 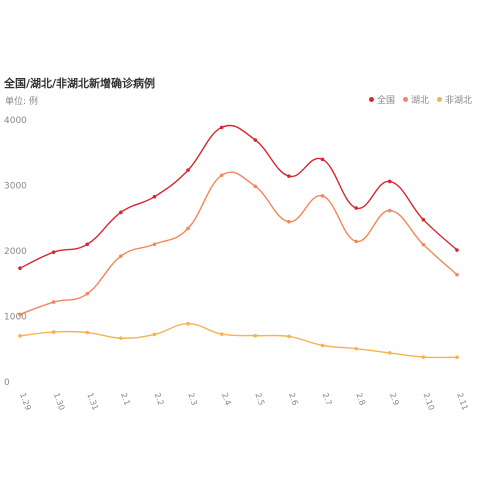 I want to click on legend-item-hubei: 湖北, so click(x=415, y=99).